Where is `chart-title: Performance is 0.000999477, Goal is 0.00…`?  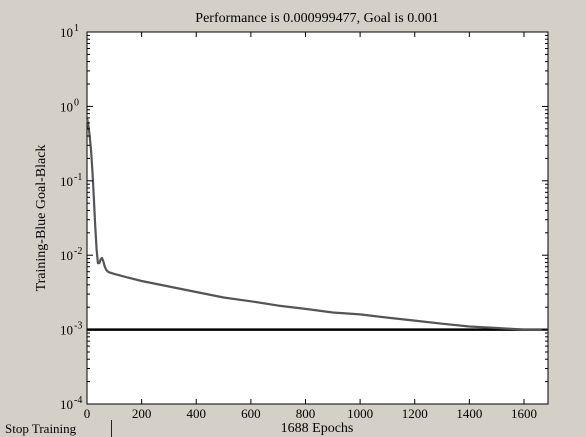
chart-title: Performance is 0.000999477, Goal is 0.00… is located at coordinates (316, 18).